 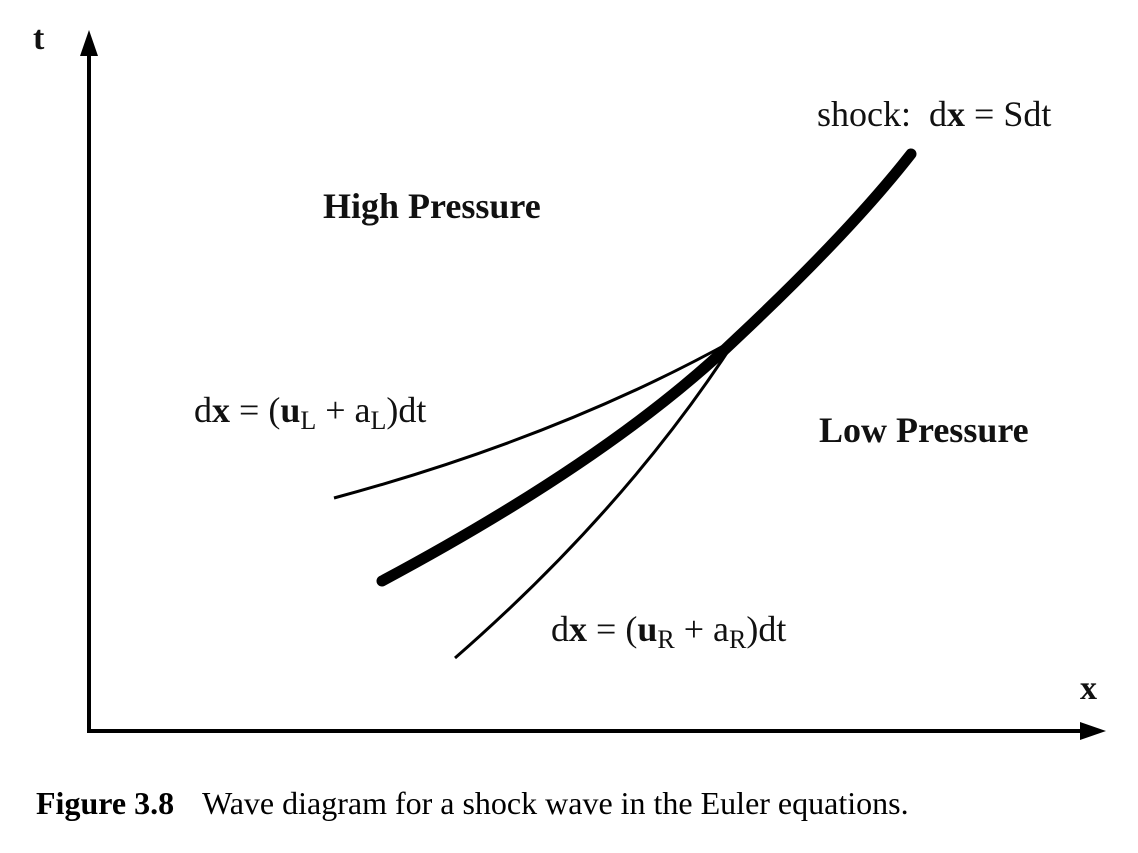 I want to click on t-axis-label: t, so click(x=39, y=38).